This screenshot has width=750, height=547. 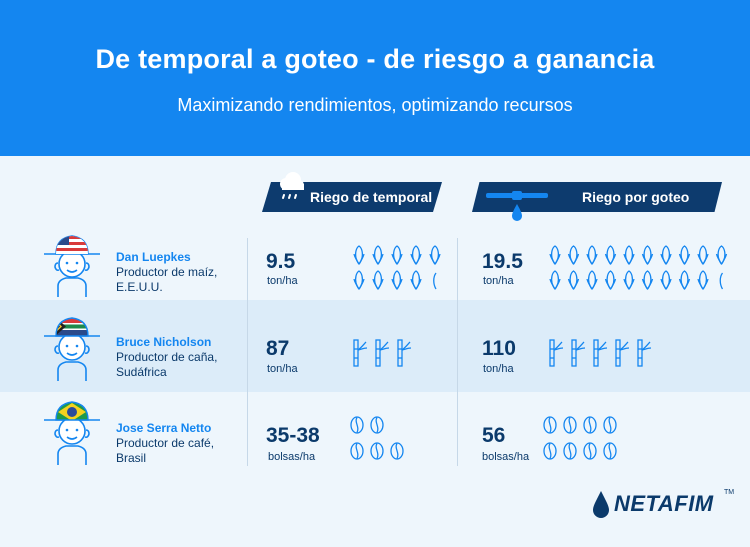 What do you see at coordinates (293, 435) in the screenshot?
I see `rainfed-yield-coffee: 35-38` at bounding box center [293, 435].